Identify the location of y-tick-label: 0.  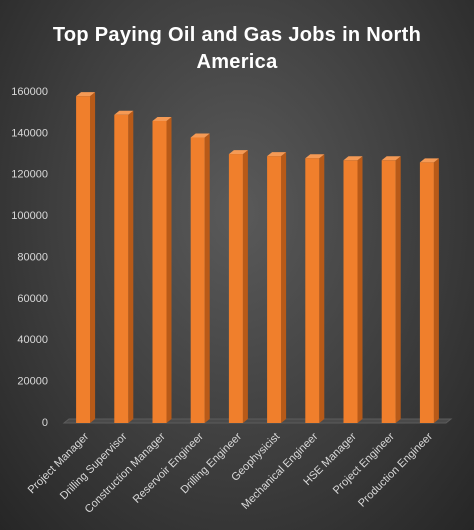
(45, 423).